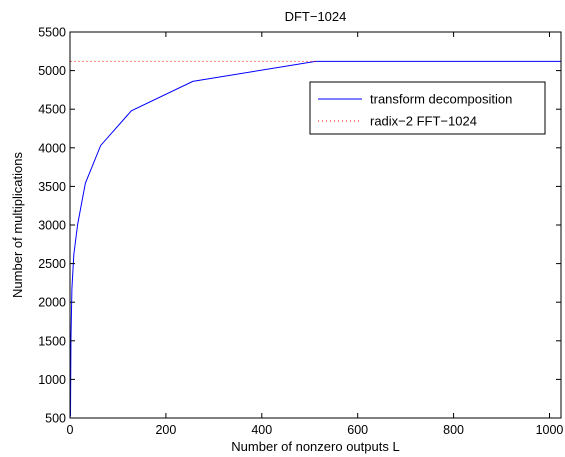  What do you see at coordinates (52, 226) in the screenshot?
I see `y-tick-label: 3000` at bounding box center [52, 226].